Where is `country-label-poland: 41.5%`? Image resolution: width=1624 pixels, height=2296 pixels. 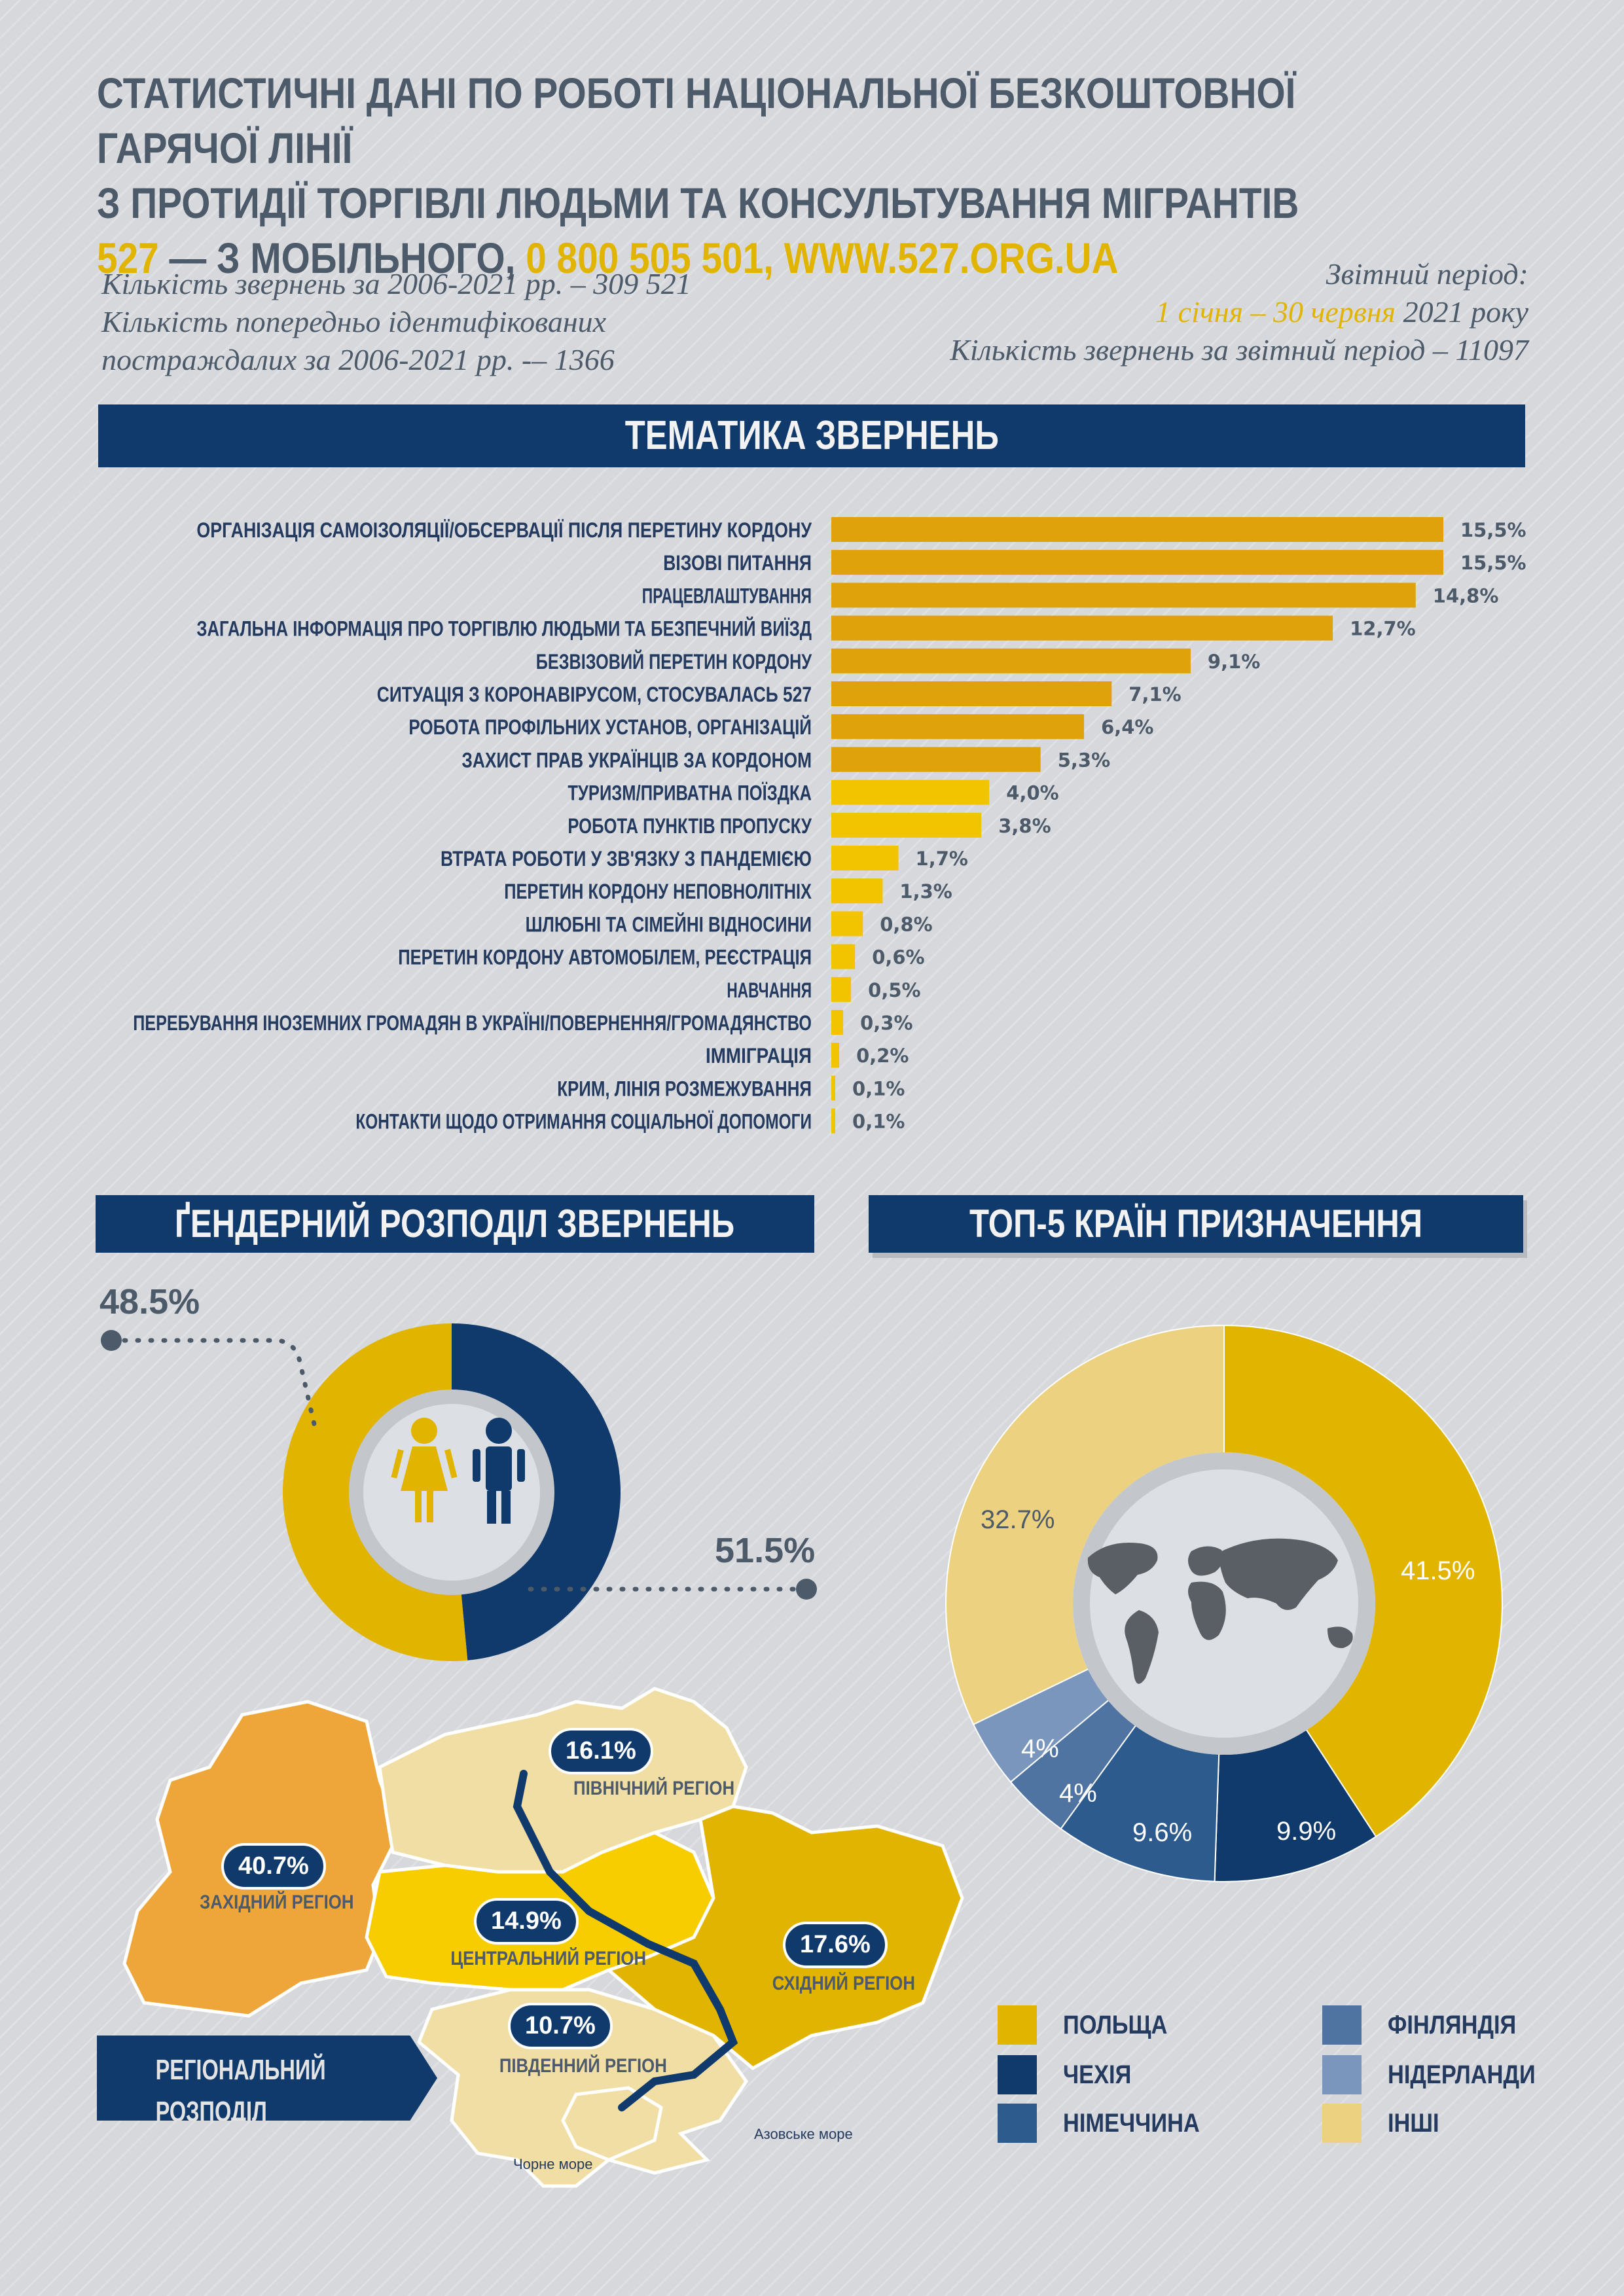
country-label-poland: 41.5% is located at coordinates (1438, 1570).